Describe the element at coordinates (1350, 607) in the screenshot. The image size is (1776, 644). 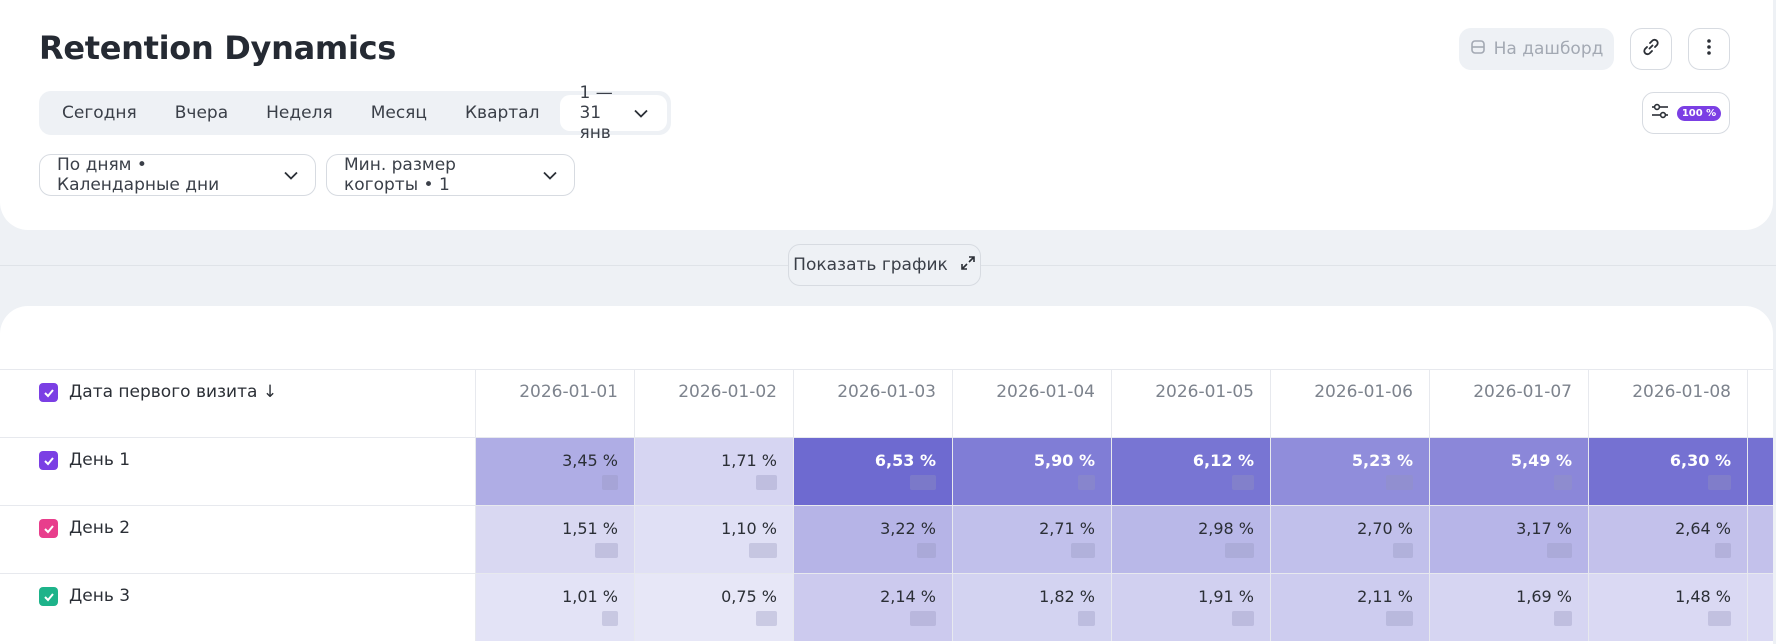
I see `retention-cell: 2,11 %` at that location.